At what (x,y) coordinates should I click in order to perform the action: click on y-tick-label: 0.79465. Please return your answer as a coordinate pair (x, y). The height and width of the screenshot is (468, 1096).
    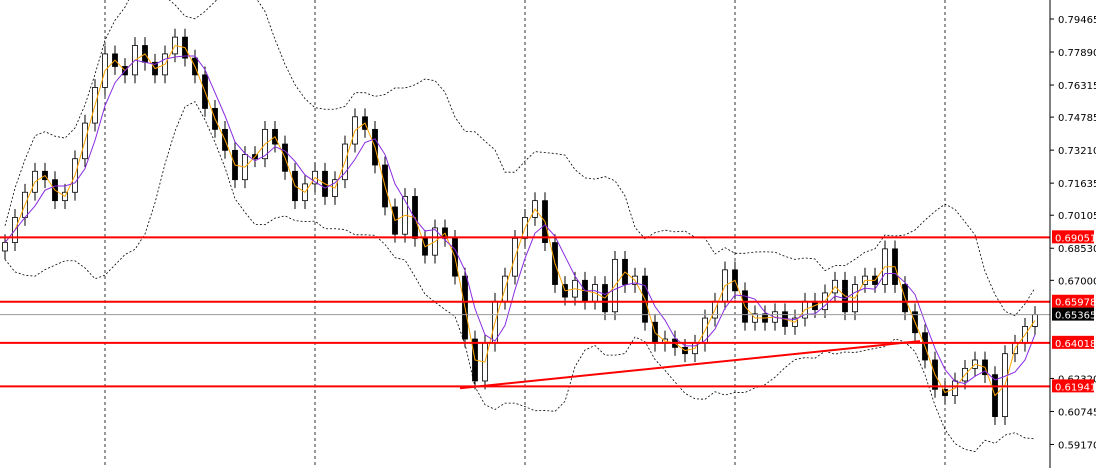
    Looking at the image, I should click on (1077, 20).